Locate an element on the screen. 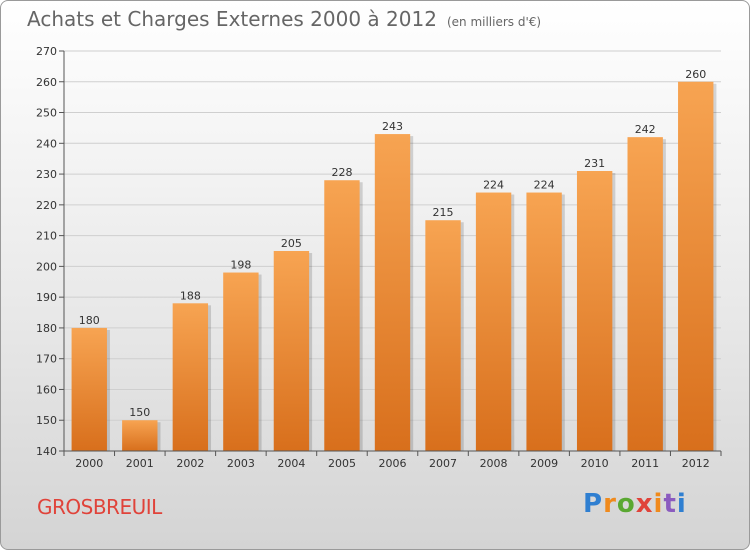 This screenshot has height=550, width=750. data-label: 242 is located at coordinates (645, 129).